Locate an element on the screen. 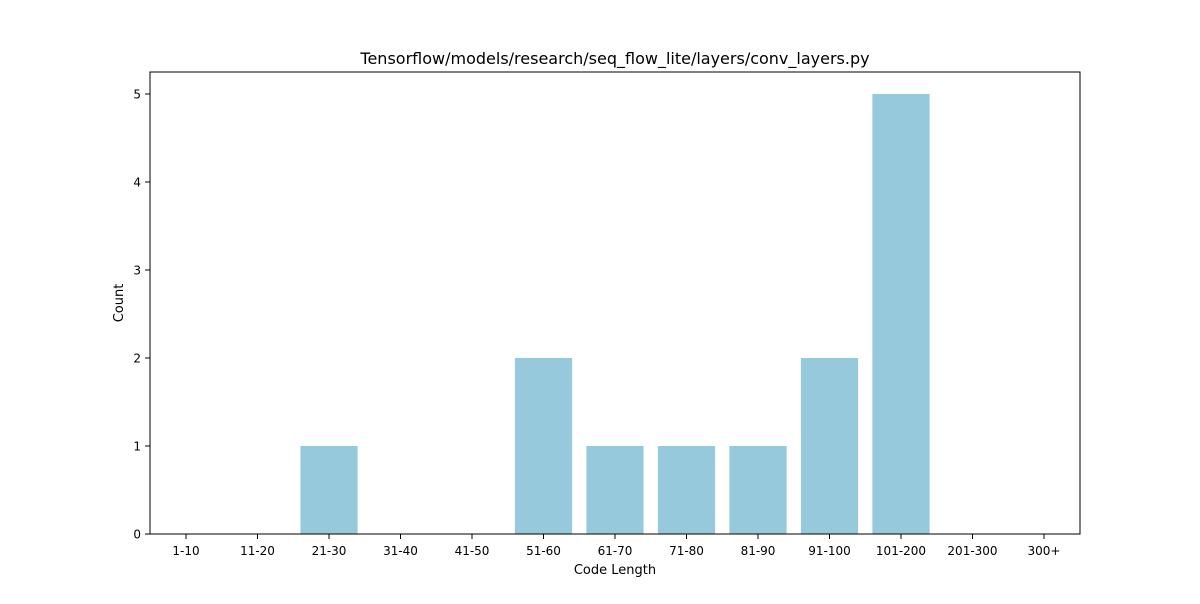  x-tick-label: 81-90 is located at coordinates (758, 551).